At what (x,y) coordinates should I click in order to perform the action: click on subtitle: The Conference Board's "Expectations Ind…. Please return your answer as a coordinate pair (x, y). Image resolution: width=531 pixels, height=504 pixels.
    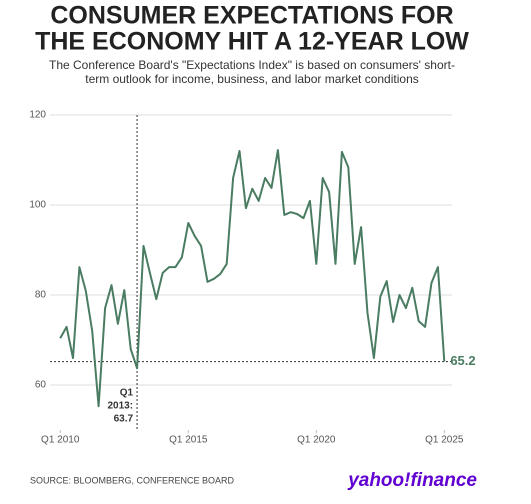
    Looking at the image, I should click on (252, 65).